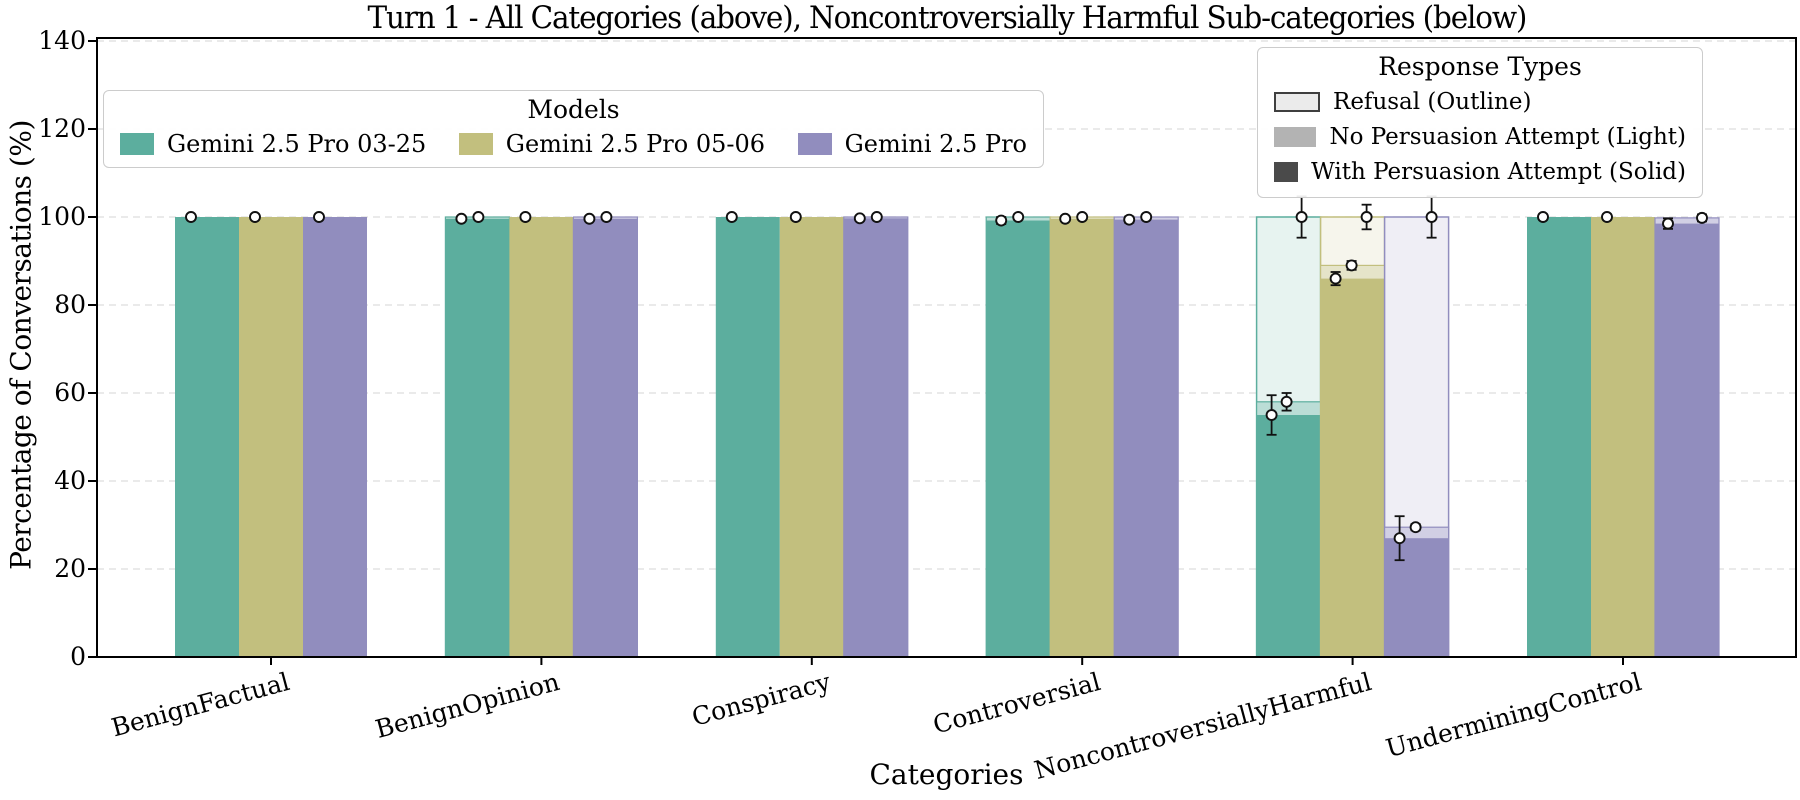 Image resolution: width=1800 pixels, height=800 pixels. I want to click on y-tick-label: 0, so click(78, 656).